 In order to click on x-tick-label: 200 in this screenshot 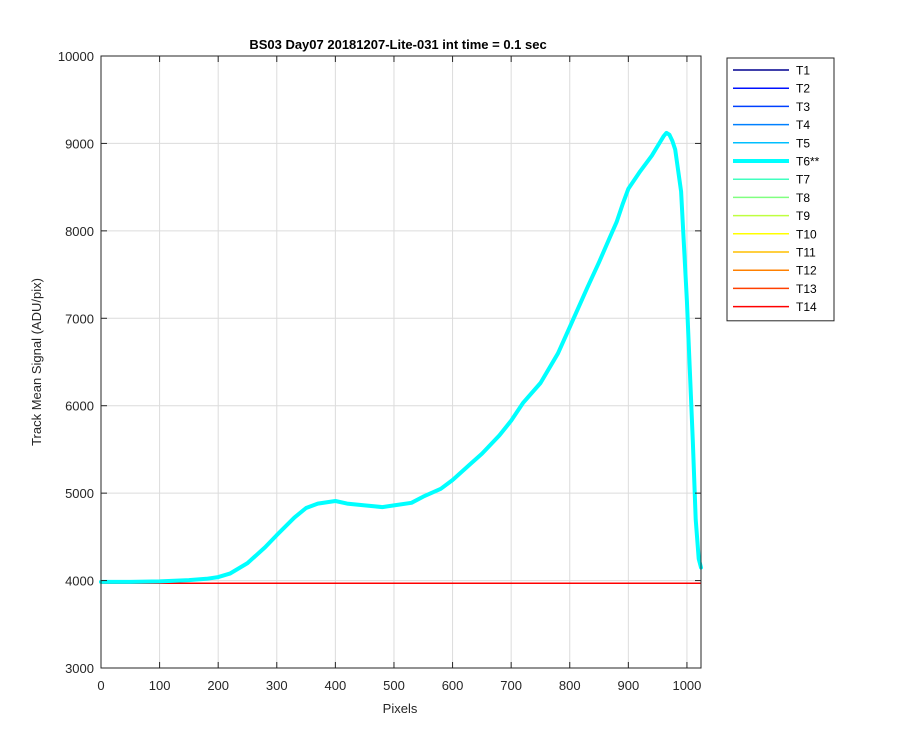, I will do `click(218, 685)`.